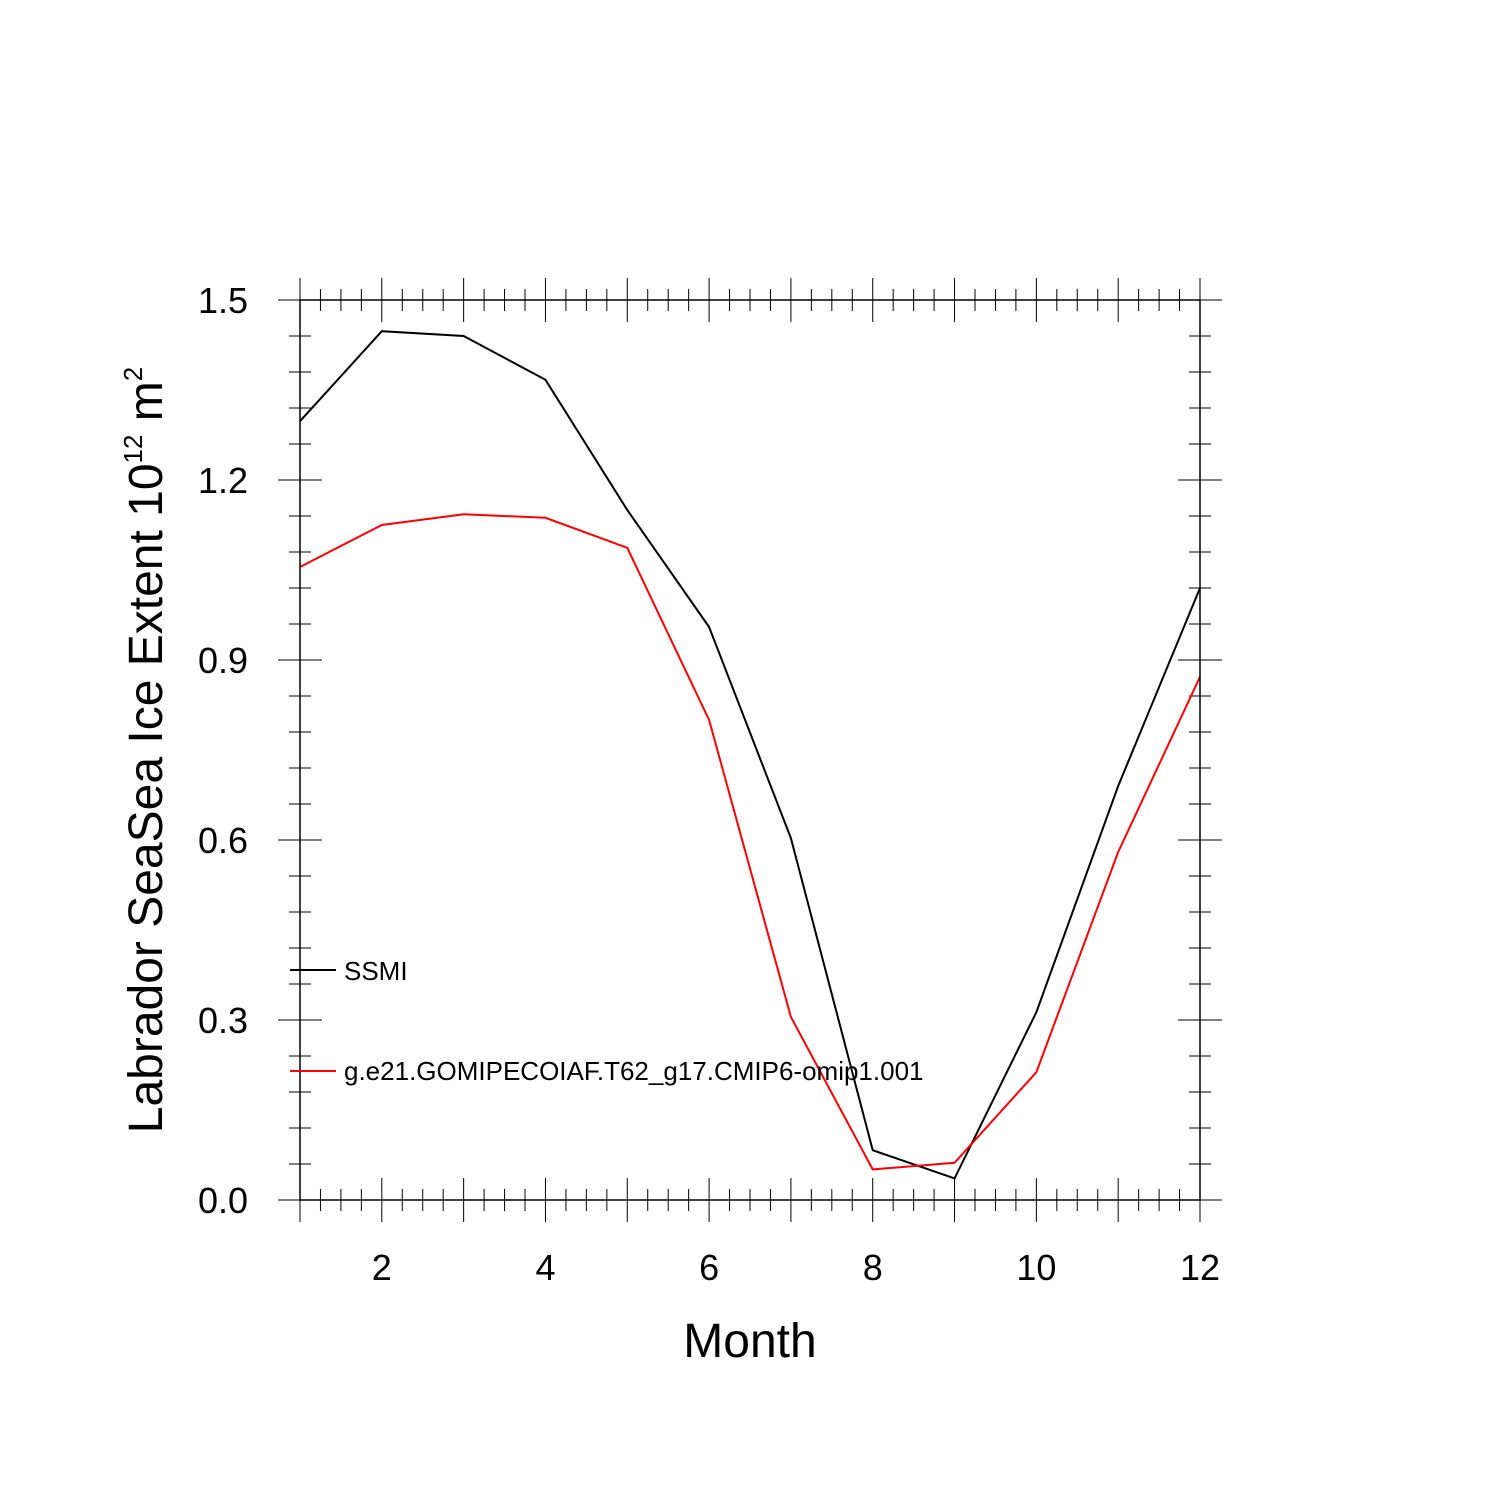 This screenshot has width=1500, height=1500. Describe the element at coordinates (1200, 1267) in the screenshot. I see `x-tick-label: 12` at that location.